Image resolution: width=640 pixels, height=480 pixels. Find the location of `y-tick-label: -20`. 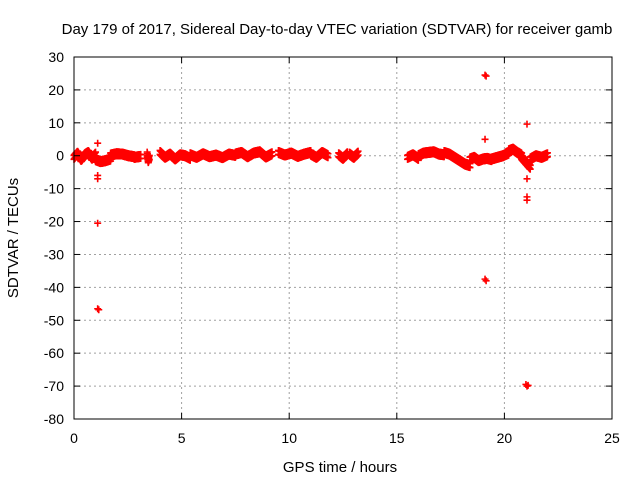

y-tick-label: -20 is located at coordinates (54, 222).